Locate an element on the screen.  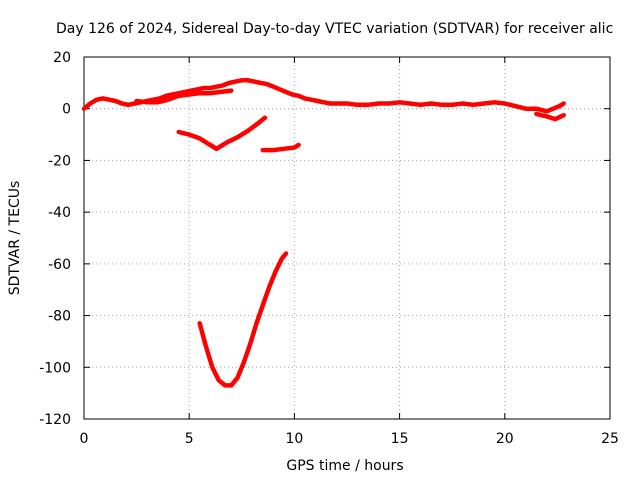
series-segment-a is located at coordinates (197, 140).